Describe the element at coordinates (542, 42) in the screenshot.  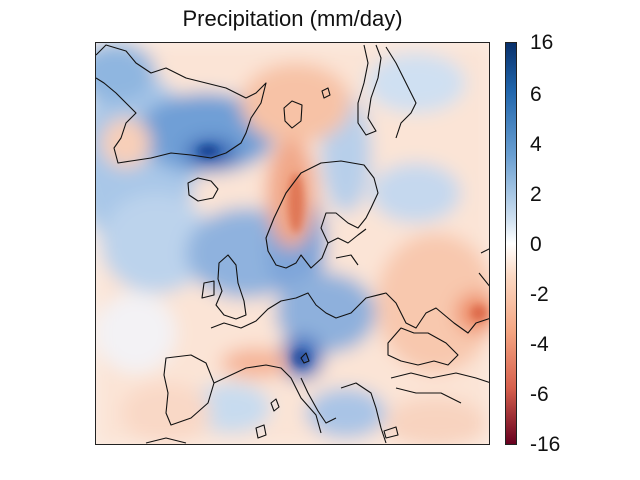
I see `colorbar-tick-label: 16` at that location.